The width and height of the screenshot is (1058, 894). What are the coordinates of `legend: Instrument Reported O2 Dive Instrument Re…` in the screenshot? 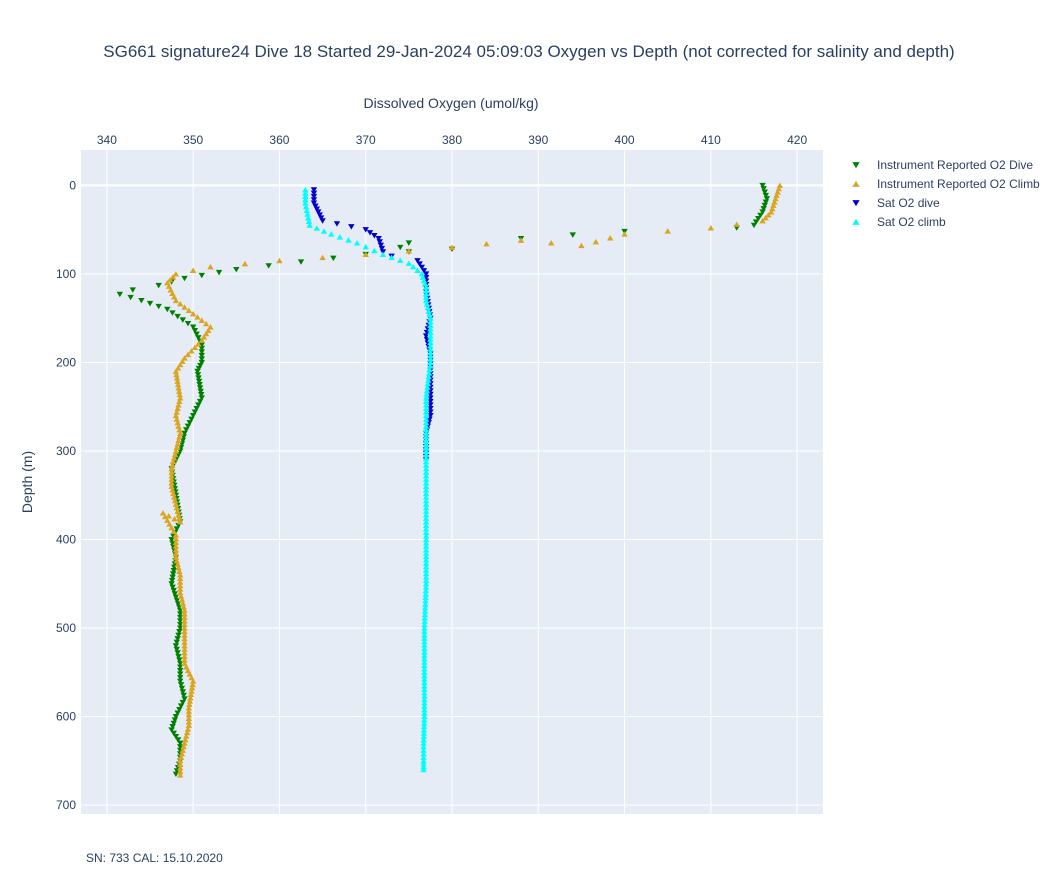 It's located at (946, 193).